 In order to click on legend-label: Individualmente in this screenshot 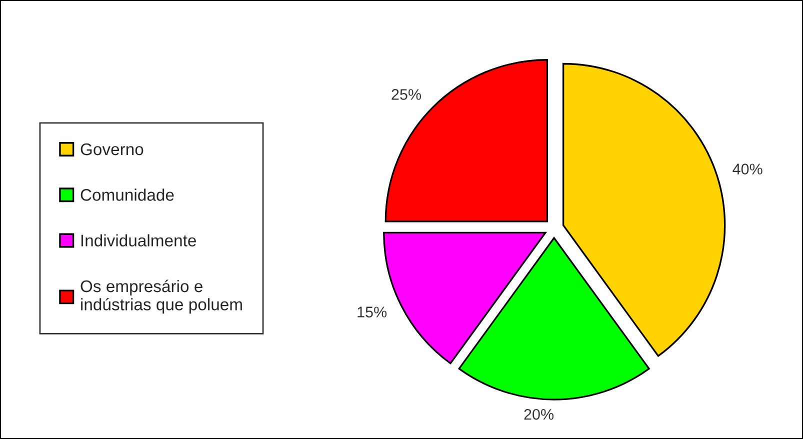, I will do `click(139, 240)`.